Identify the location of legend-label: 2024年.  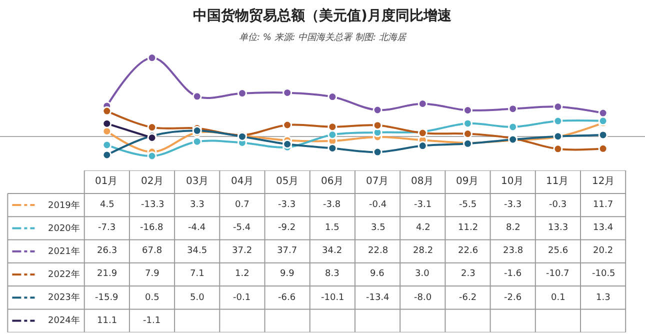
(64, 320).